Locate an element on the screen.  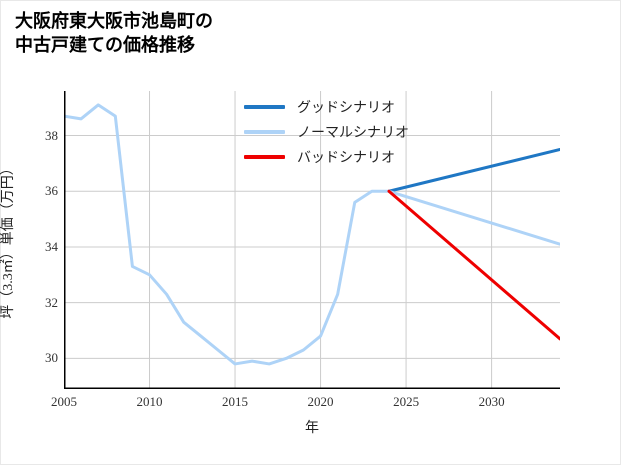
chart-title: 大阪府東大阪市池島町の 中古戸建ての価格推移 is located at coordinates (114, 33).